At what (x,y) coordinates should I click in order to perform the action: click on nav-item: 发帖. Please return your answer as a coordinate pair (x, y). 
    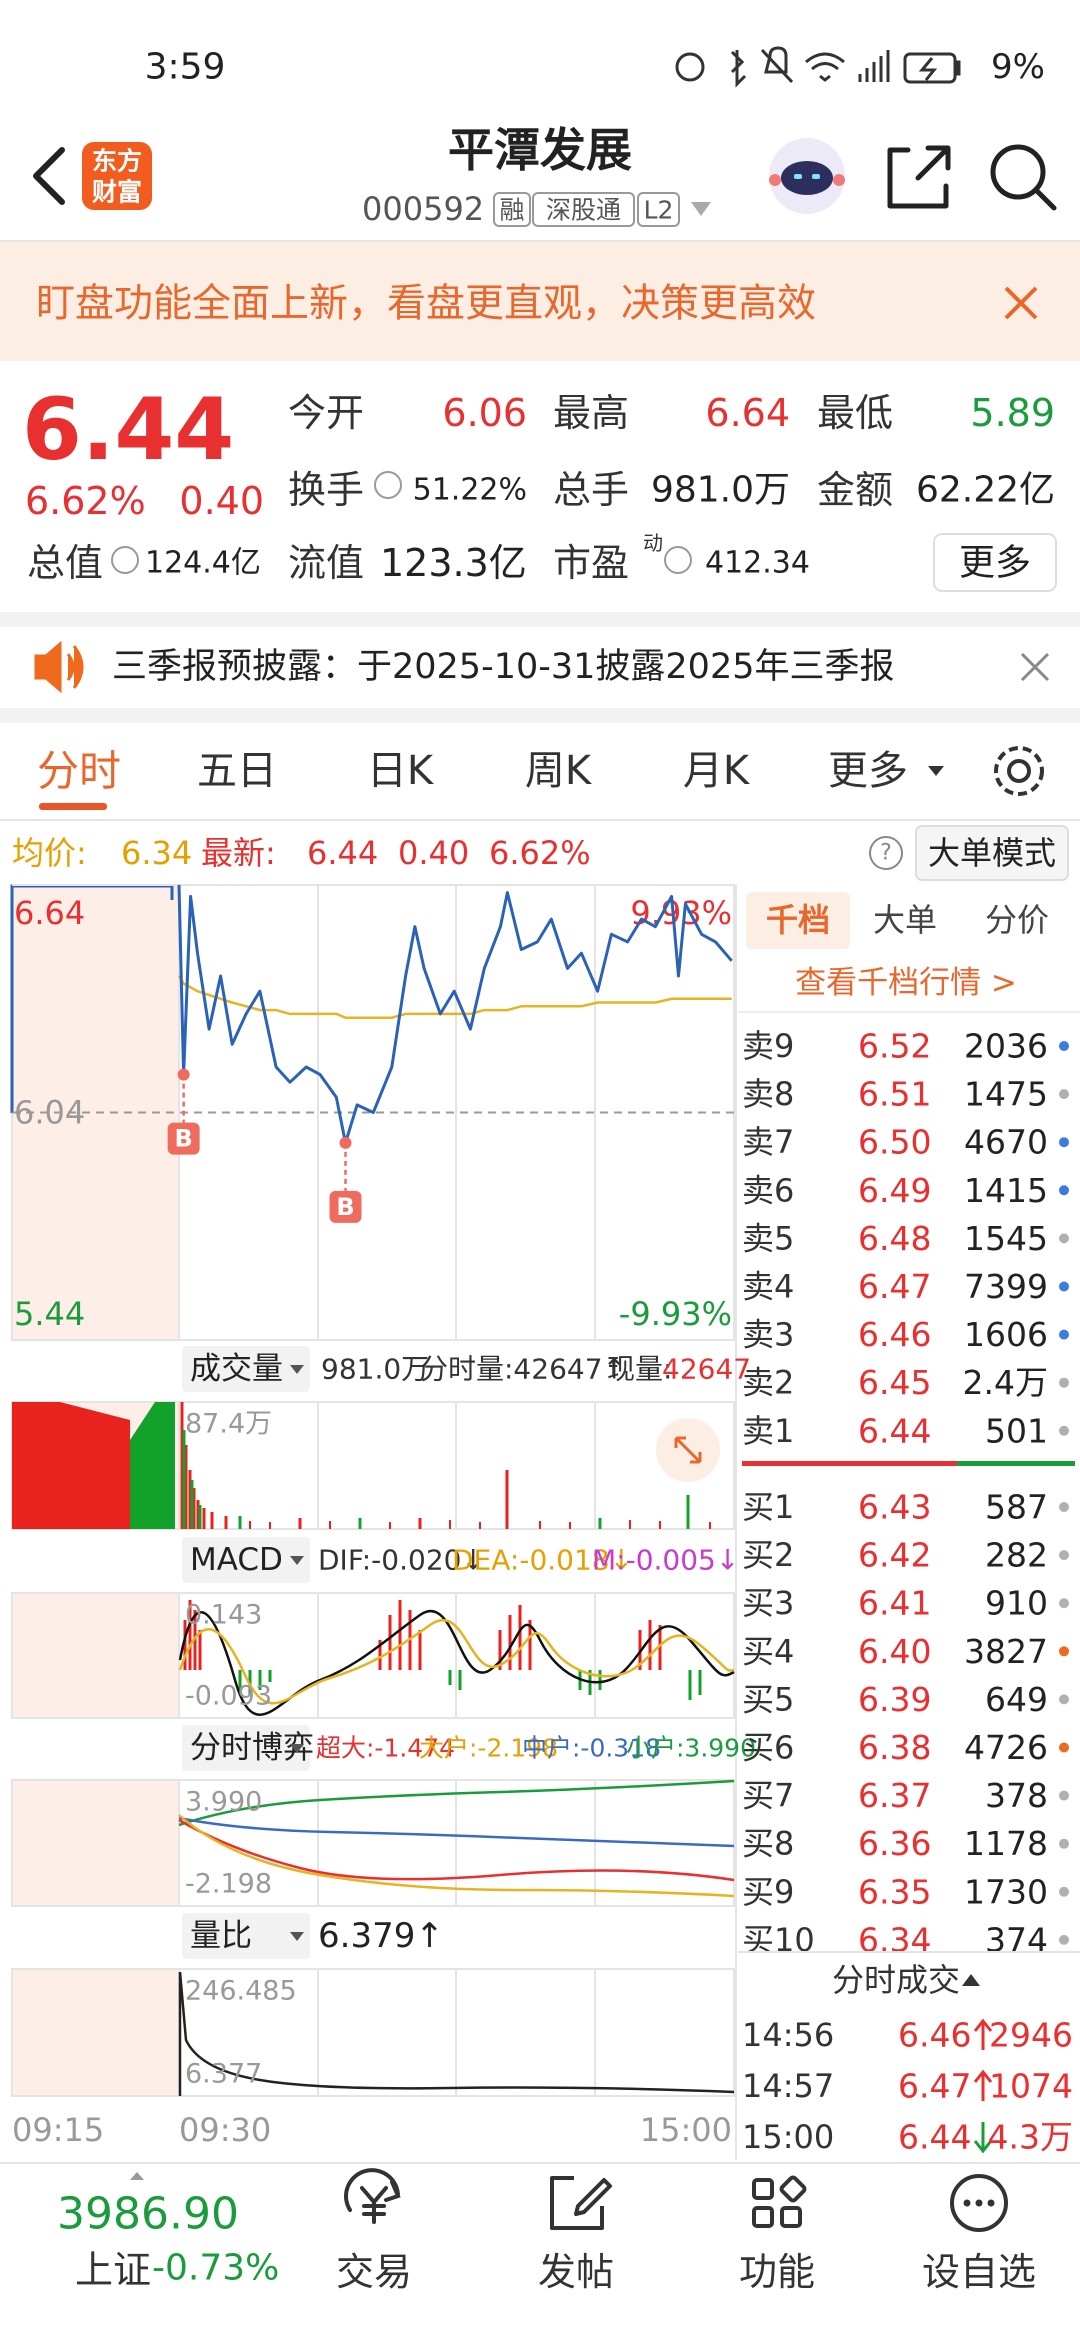
    Looking at the image, I should click on (576, 2272).